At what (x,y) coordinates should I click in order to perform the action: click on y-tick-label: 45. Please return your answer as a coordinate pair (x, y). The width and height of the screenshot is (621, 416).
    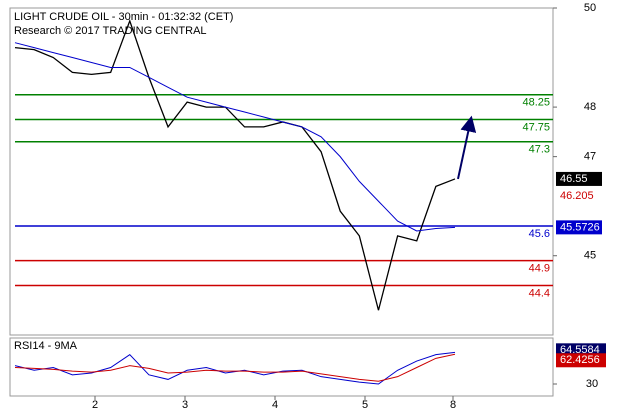
    Looking at the image, I should click on (590, 256).